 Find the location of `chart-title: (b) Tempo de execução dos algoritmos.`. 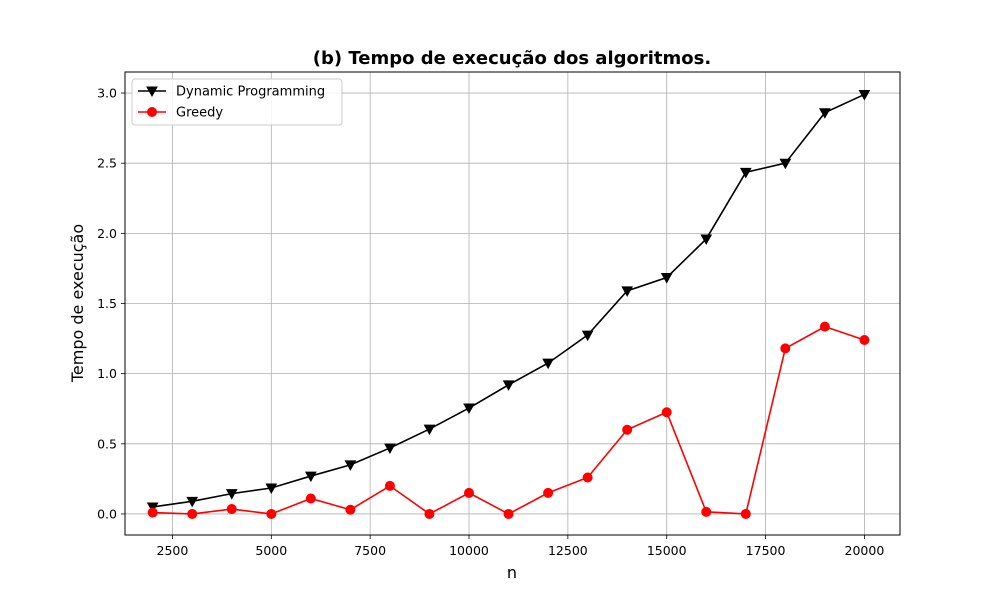

chart-title: (b) Tempo de execução dos algoritmos. is located at coordinates (512, 58).